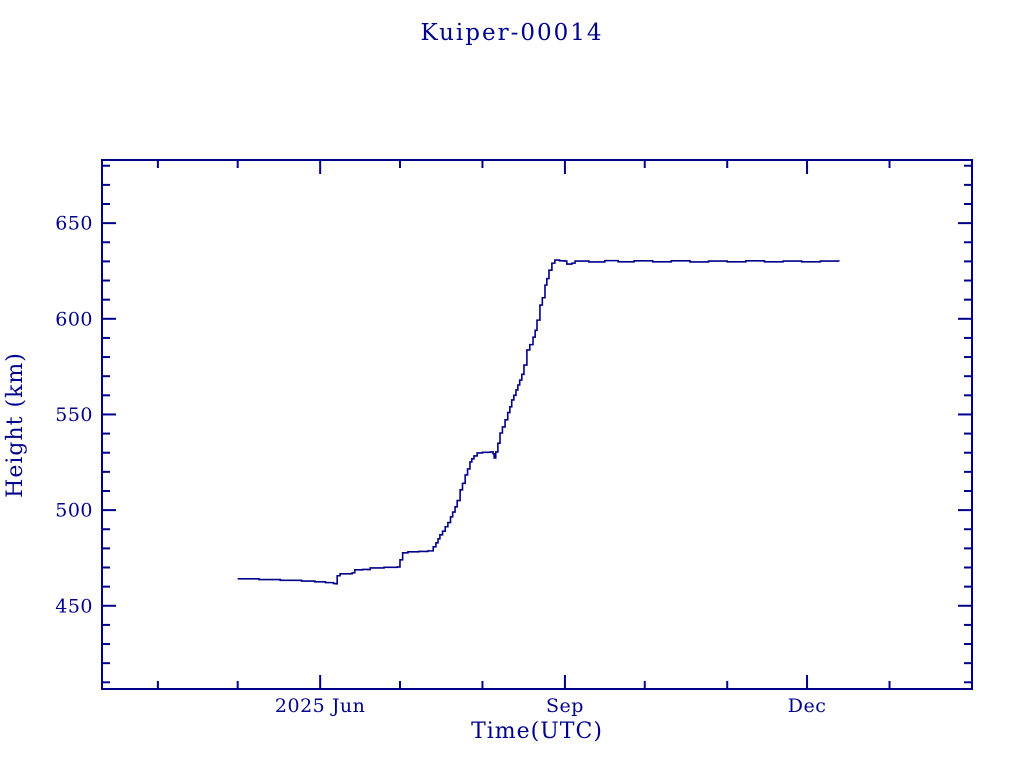  Describe the element at coordinates (565, 706) in the screenshot. I see `x-tick-label: Sep` at that location.